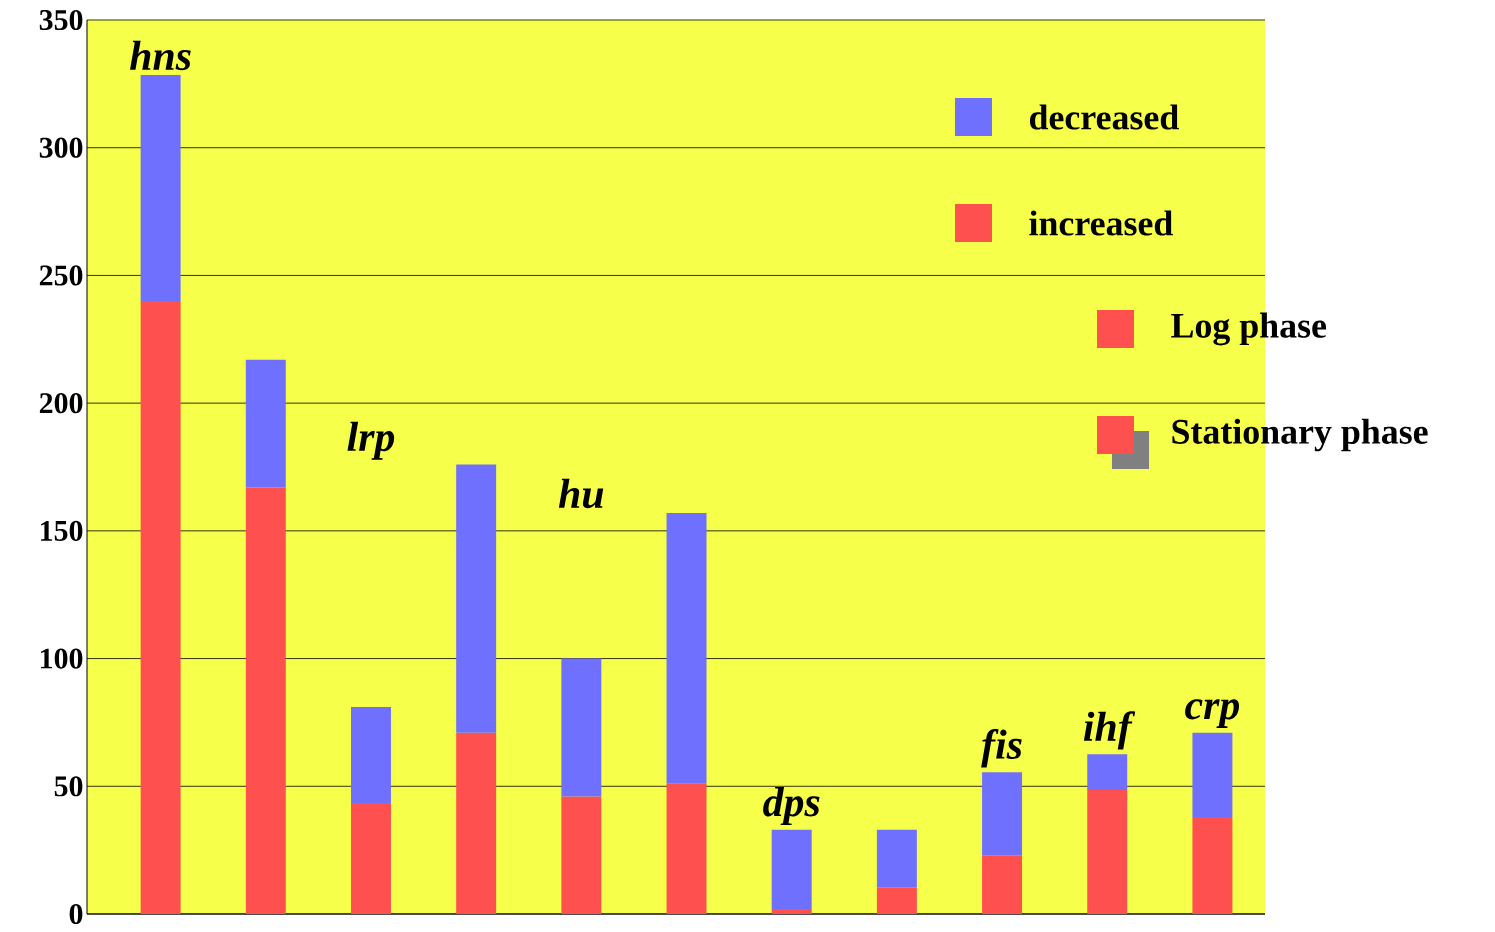  Describe the element at coordinates (61, 147) in the screenshot. I see `y-tick-label: 300` at that location.